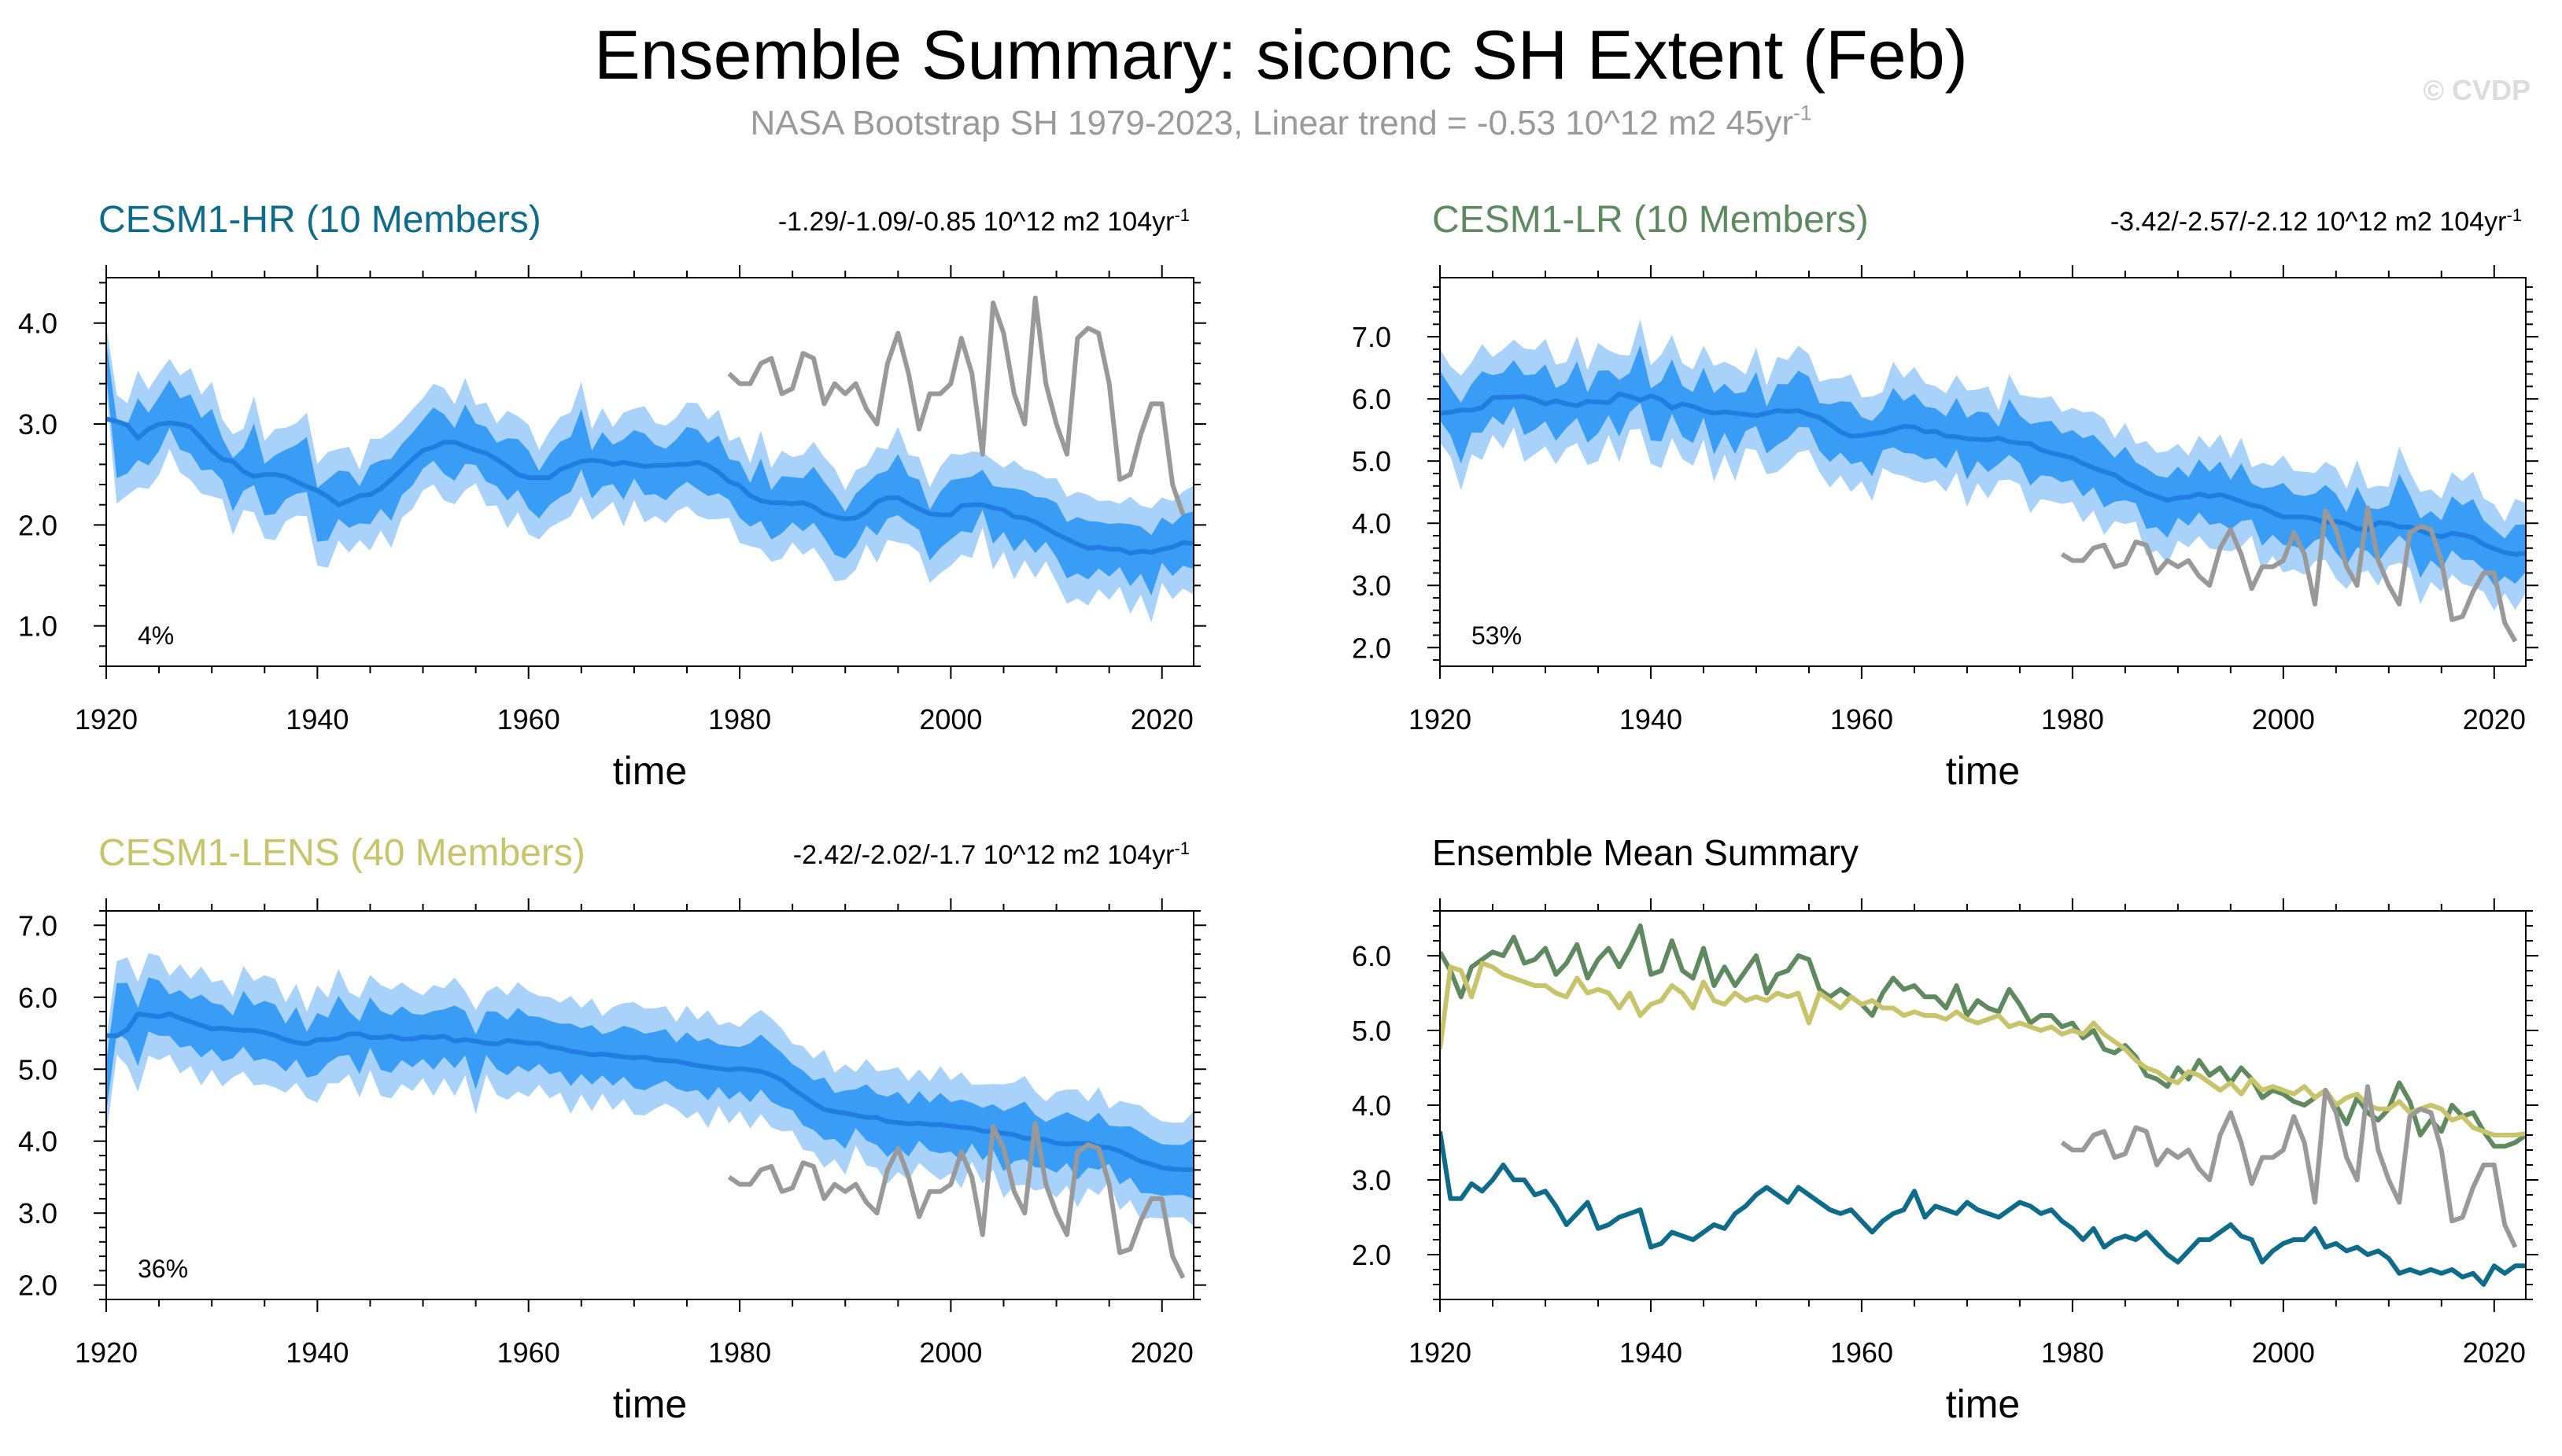 This screenshot has height=1456, width=2562. Describe the element at coordinates (163, 1269) in the screenshot. I see `percent-label: 36%` at that location.